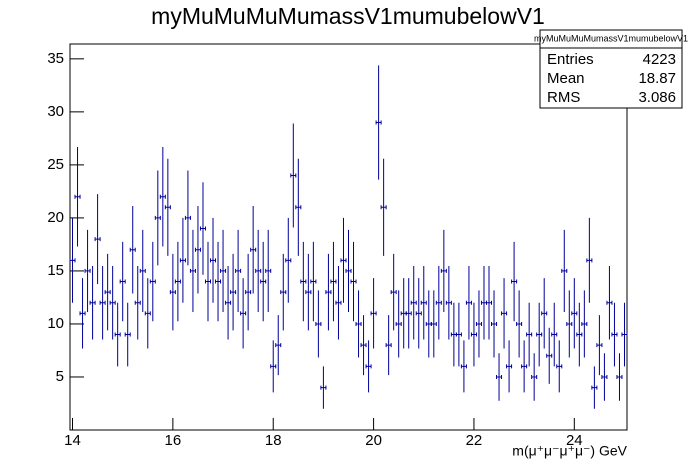  Describe the element at coordinates (569, 451) in the screenshot. I see `x-axis-label: m(μ⁺μ⁻μ⁺μ⁻) GeV` at that location.